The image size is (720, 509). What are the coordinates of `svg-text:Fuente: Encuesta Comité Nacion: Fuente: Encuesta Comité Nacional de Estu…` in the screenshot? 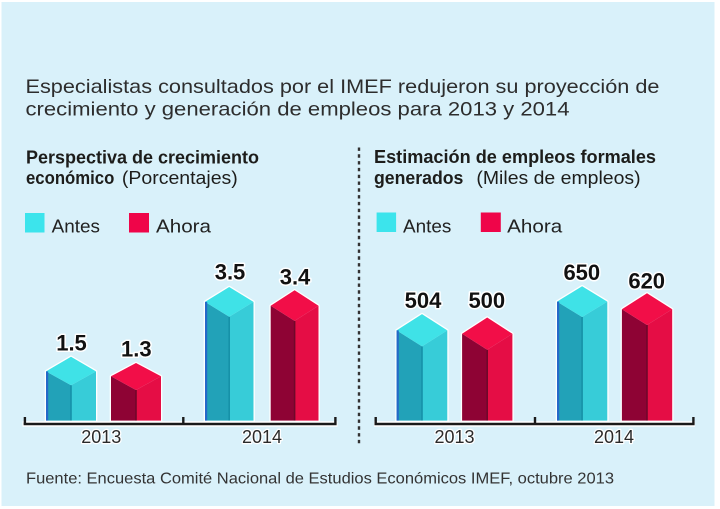 It's located at (320, 478).